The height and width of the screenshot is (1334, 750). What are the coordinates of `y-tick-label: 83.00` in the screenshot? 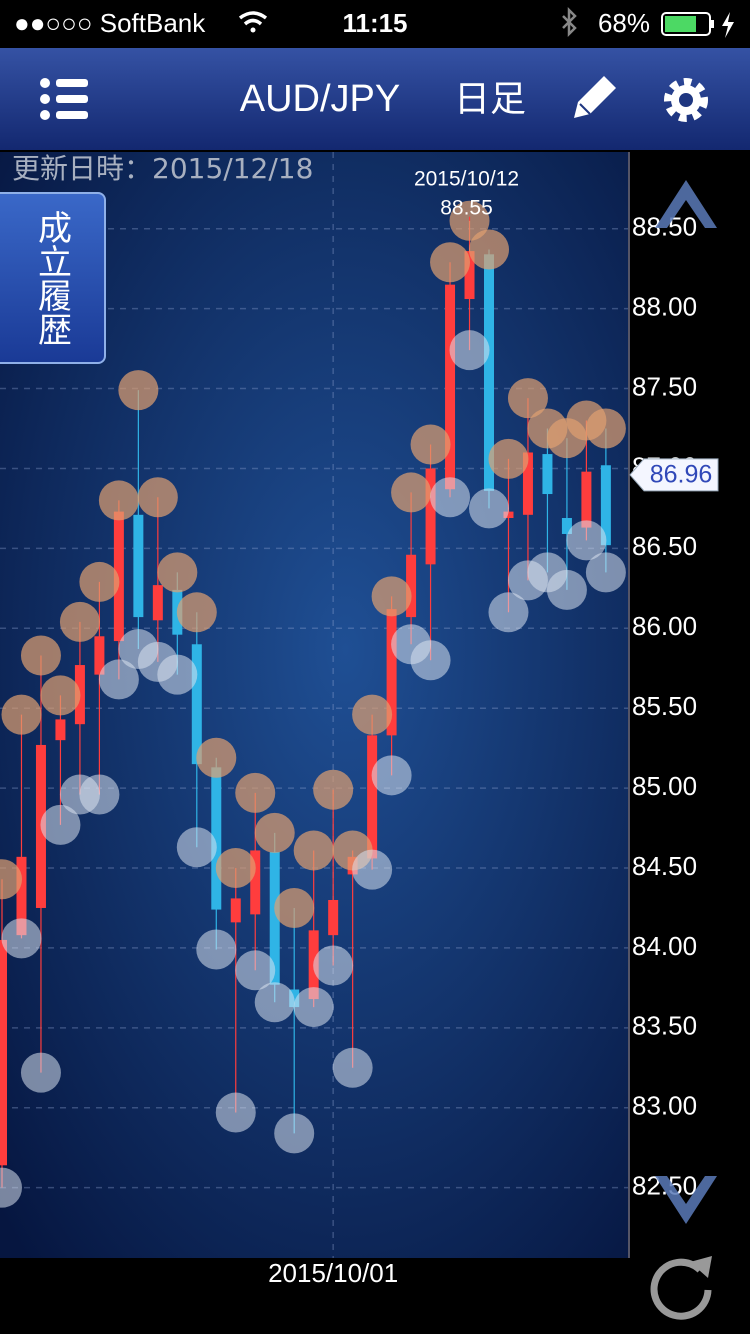 It's located at (664, 1106).